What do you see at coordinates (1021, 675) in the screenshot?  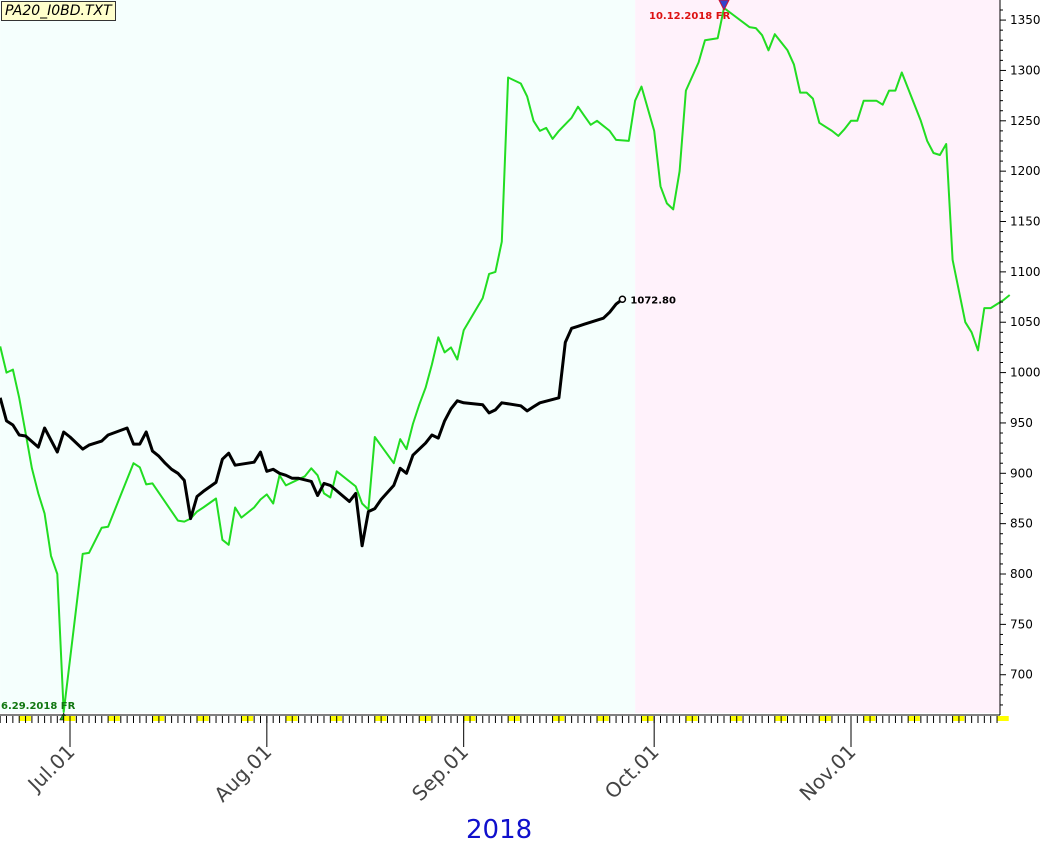 I see `y-tick-label: 700` at bounding box center [1021, 675].